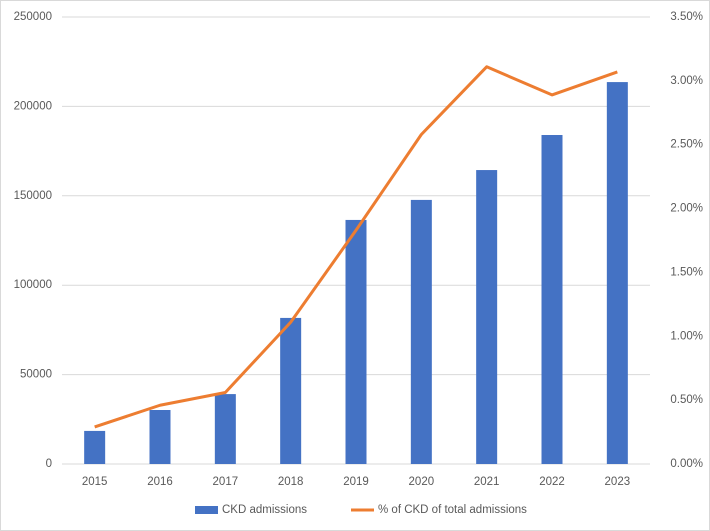 This screenshot has width=710, height=531. What do you see at coordinates (264, 510) in the screenshot?
I see `legend-label: CKD admissions` at bounding box center [264, 510].